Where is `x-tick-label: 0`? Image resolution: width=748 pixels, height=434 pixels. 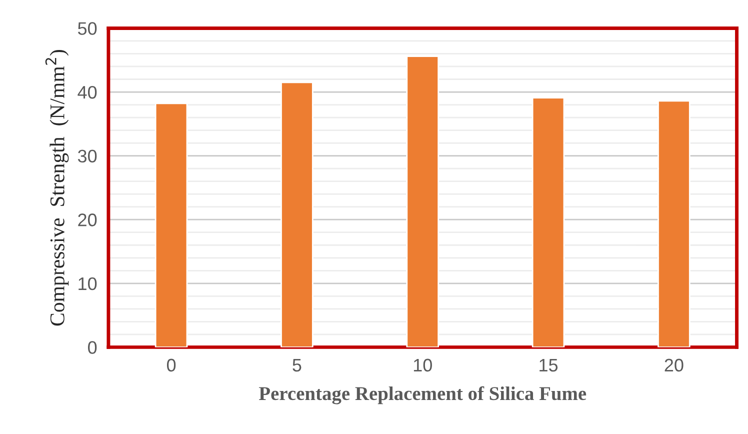 x-tick-label: 0 is located at coordinates (171, 365).